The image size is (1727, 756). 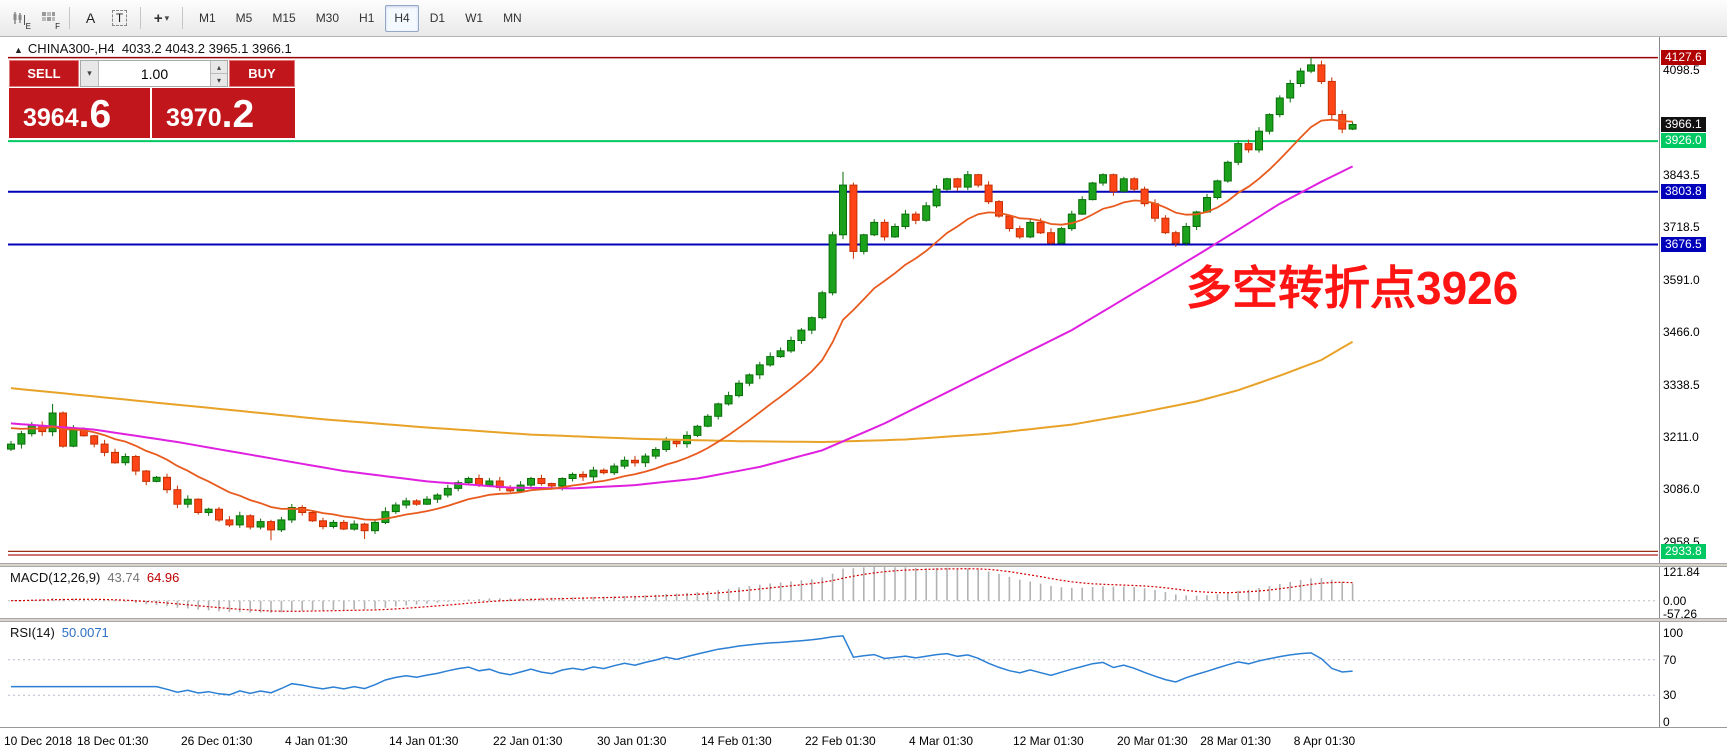 What do you see at coordinates (1681, 571) in the screenshot?
I see `axis-label: 121.84` at bounding box center [1681, 571].